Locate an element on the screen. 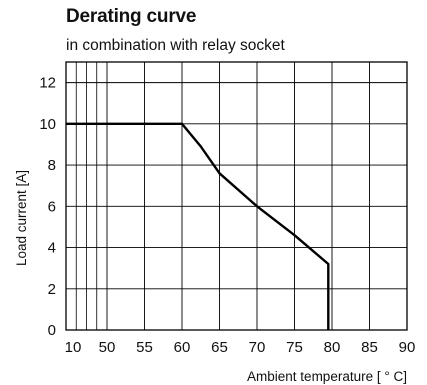  x-tick-label: 90 is located at coordinates (407, 347).